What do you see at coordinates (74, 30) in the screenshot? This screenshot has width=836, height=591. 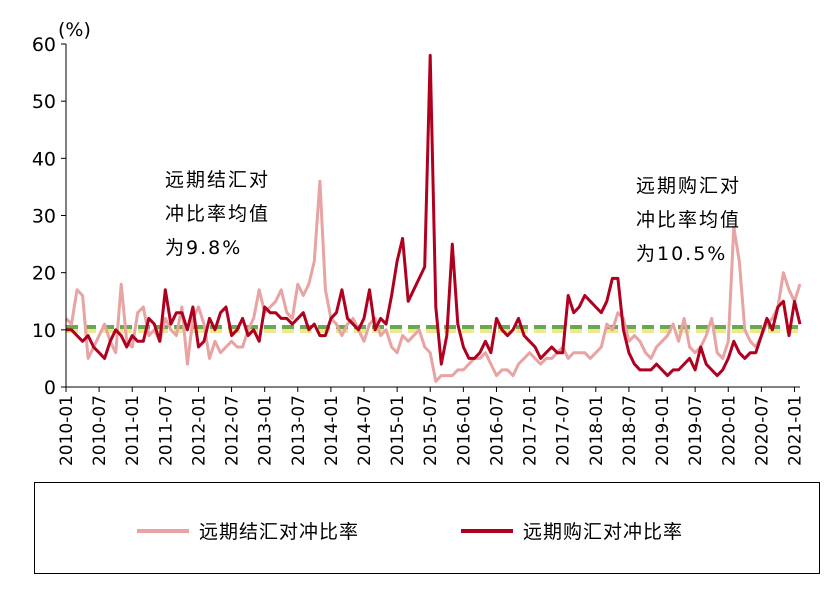 I see `y-unit-label: (%)` at bounding box center [74, 30].